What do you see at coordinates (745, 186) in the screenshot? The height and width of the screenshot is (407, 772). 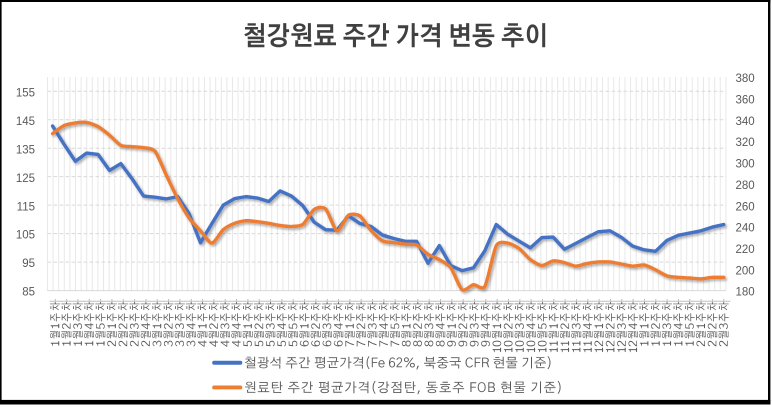 I see `svg-text: 280` at bounding box center [745, 186].